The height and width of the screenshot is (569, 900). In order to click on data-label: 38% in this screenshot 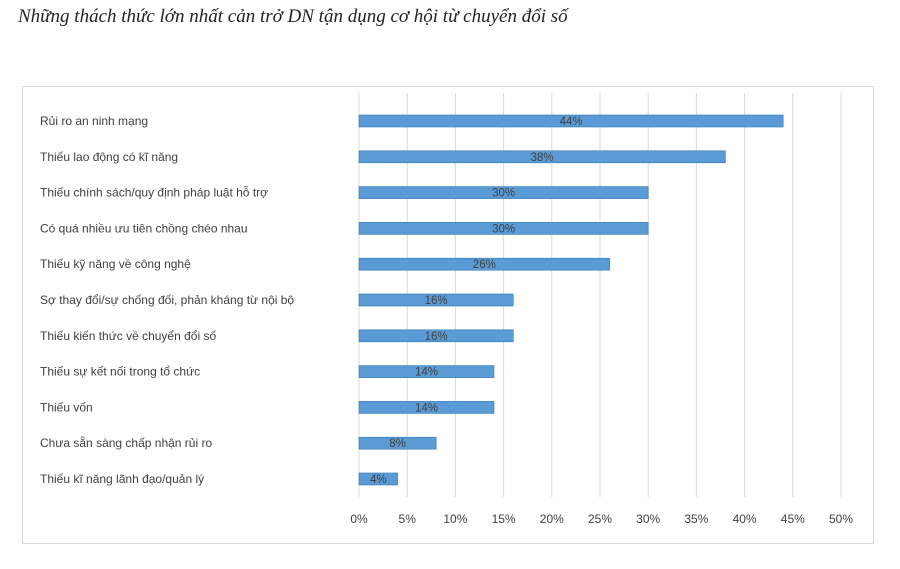, I will do `click(542, 158)`.